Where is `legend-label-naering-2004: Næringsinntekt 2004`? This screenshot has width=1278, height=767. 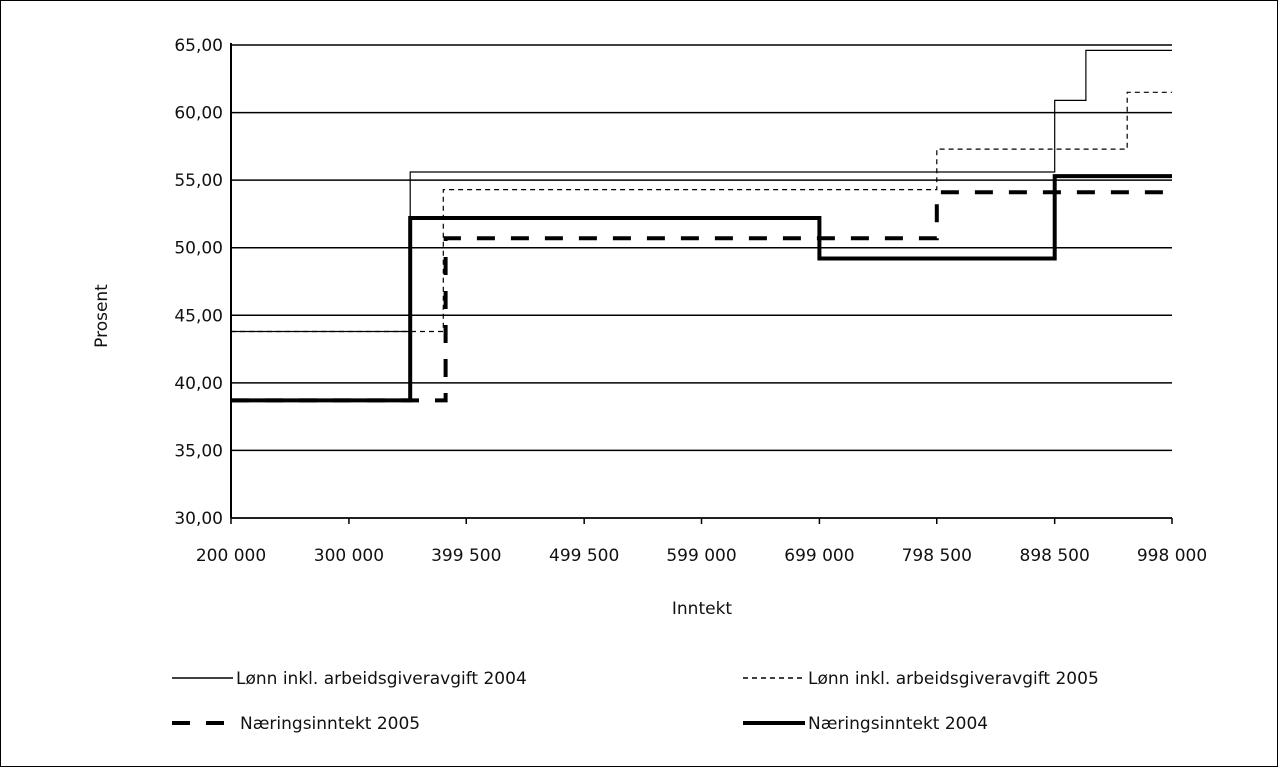
legend-label-naering-2004: Næringsinntekt 2004 is located at coordinates (898, 724).